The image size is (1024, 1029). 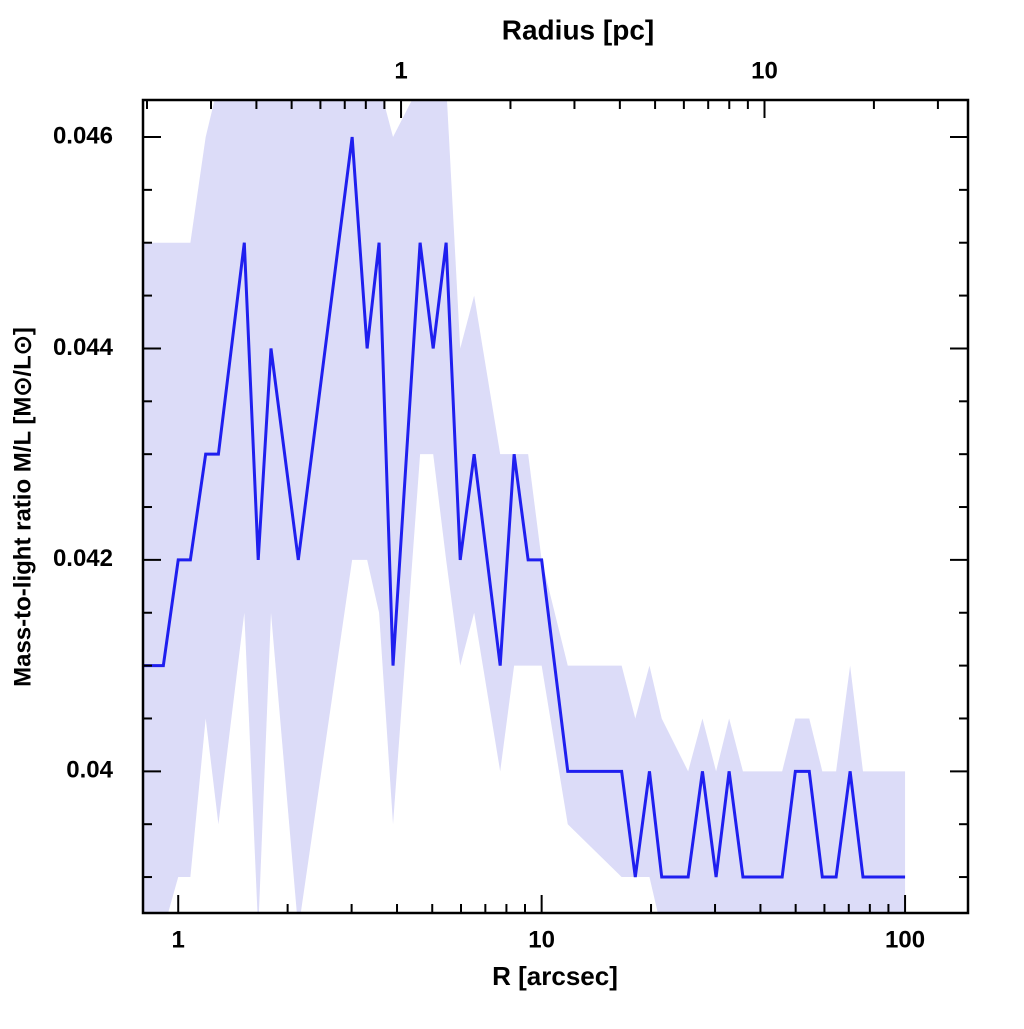 What do you see at coordinates (89, 770) in the screenshot?
I see `y-tick-label: 0.04` at bounding box center [89, 770].